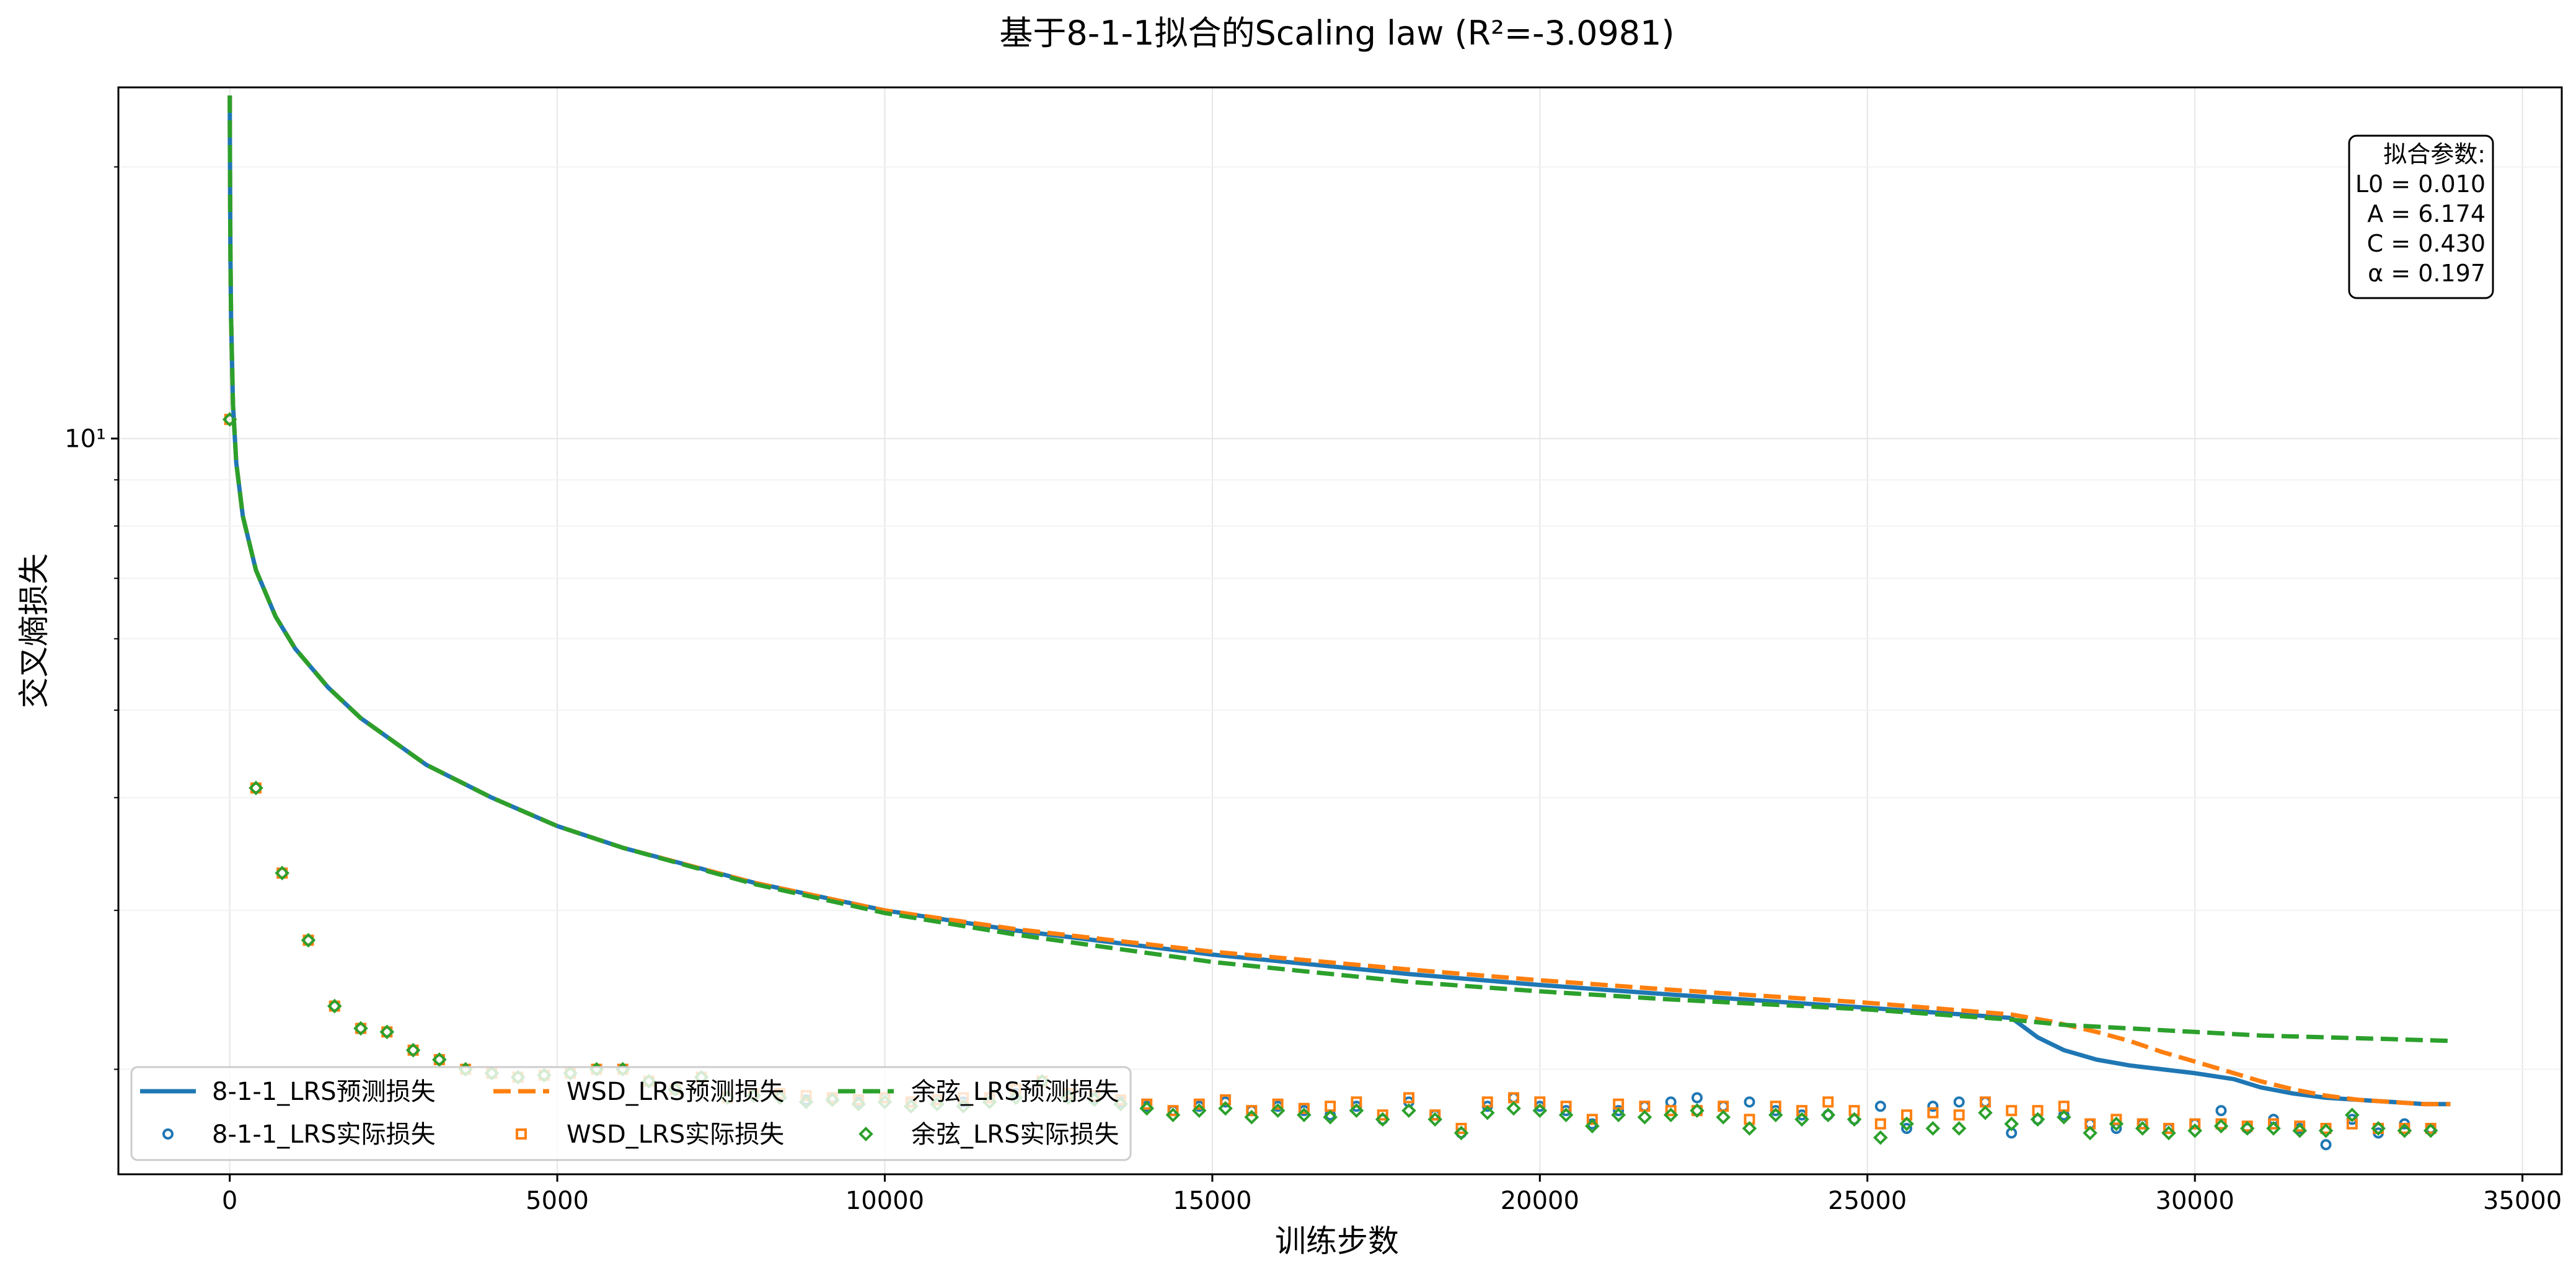 The image size is (2576, 1279). I want to click on x-tick-label: 35000, so click(2522, 1201).